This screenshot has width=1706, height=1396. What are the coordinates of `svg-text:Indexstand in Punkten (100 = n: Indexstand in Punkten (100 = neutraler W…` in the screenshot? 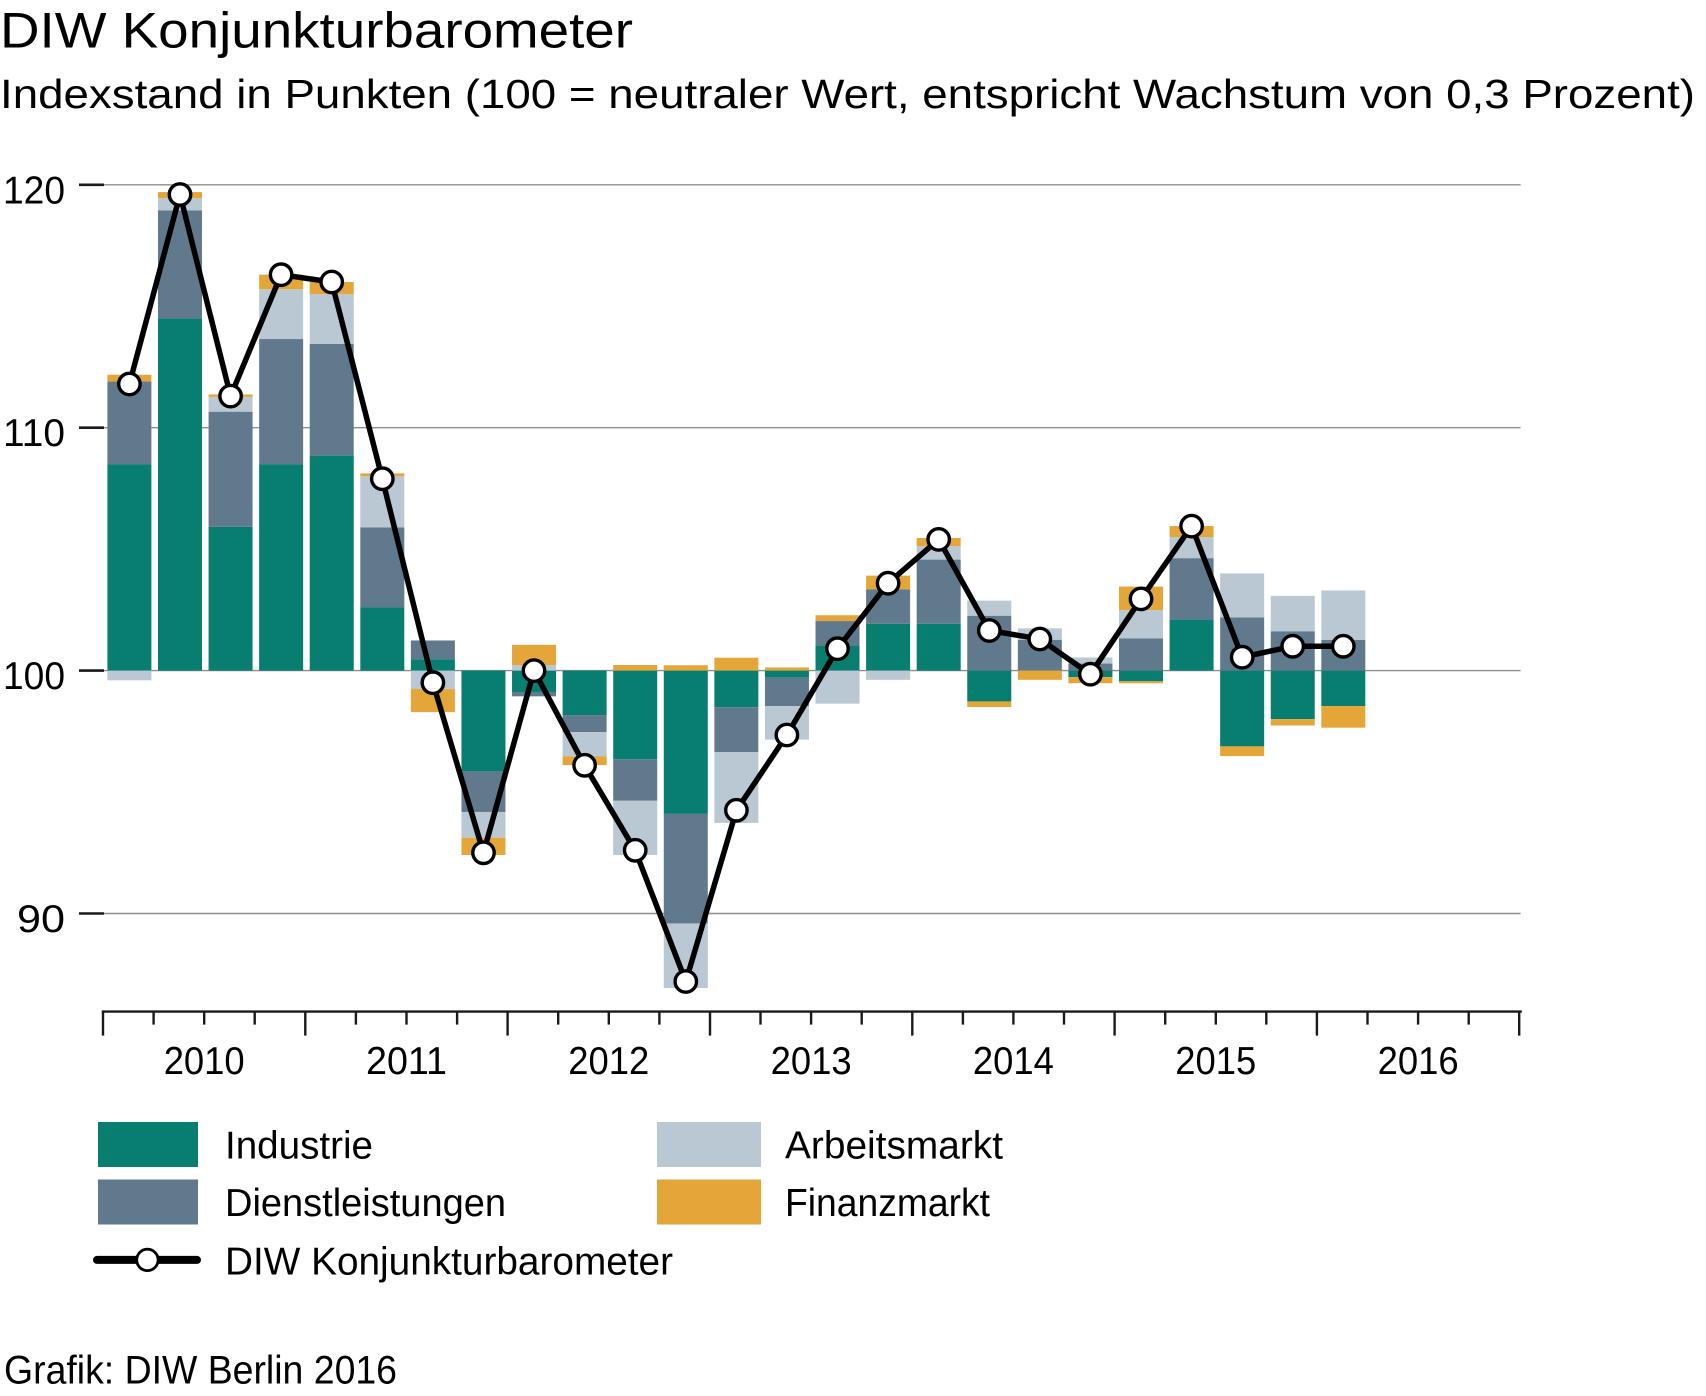 It's located at (847, 94).